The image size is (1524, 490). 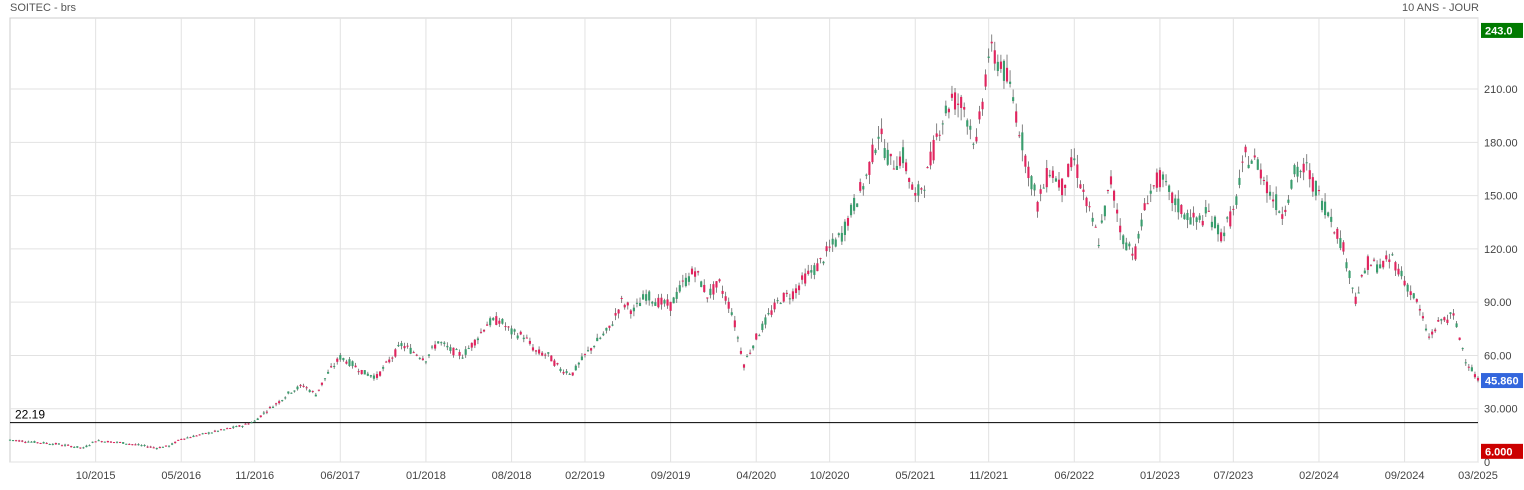 I want to click on x-tick-label: 05/2021, so click(x=915, y=476).